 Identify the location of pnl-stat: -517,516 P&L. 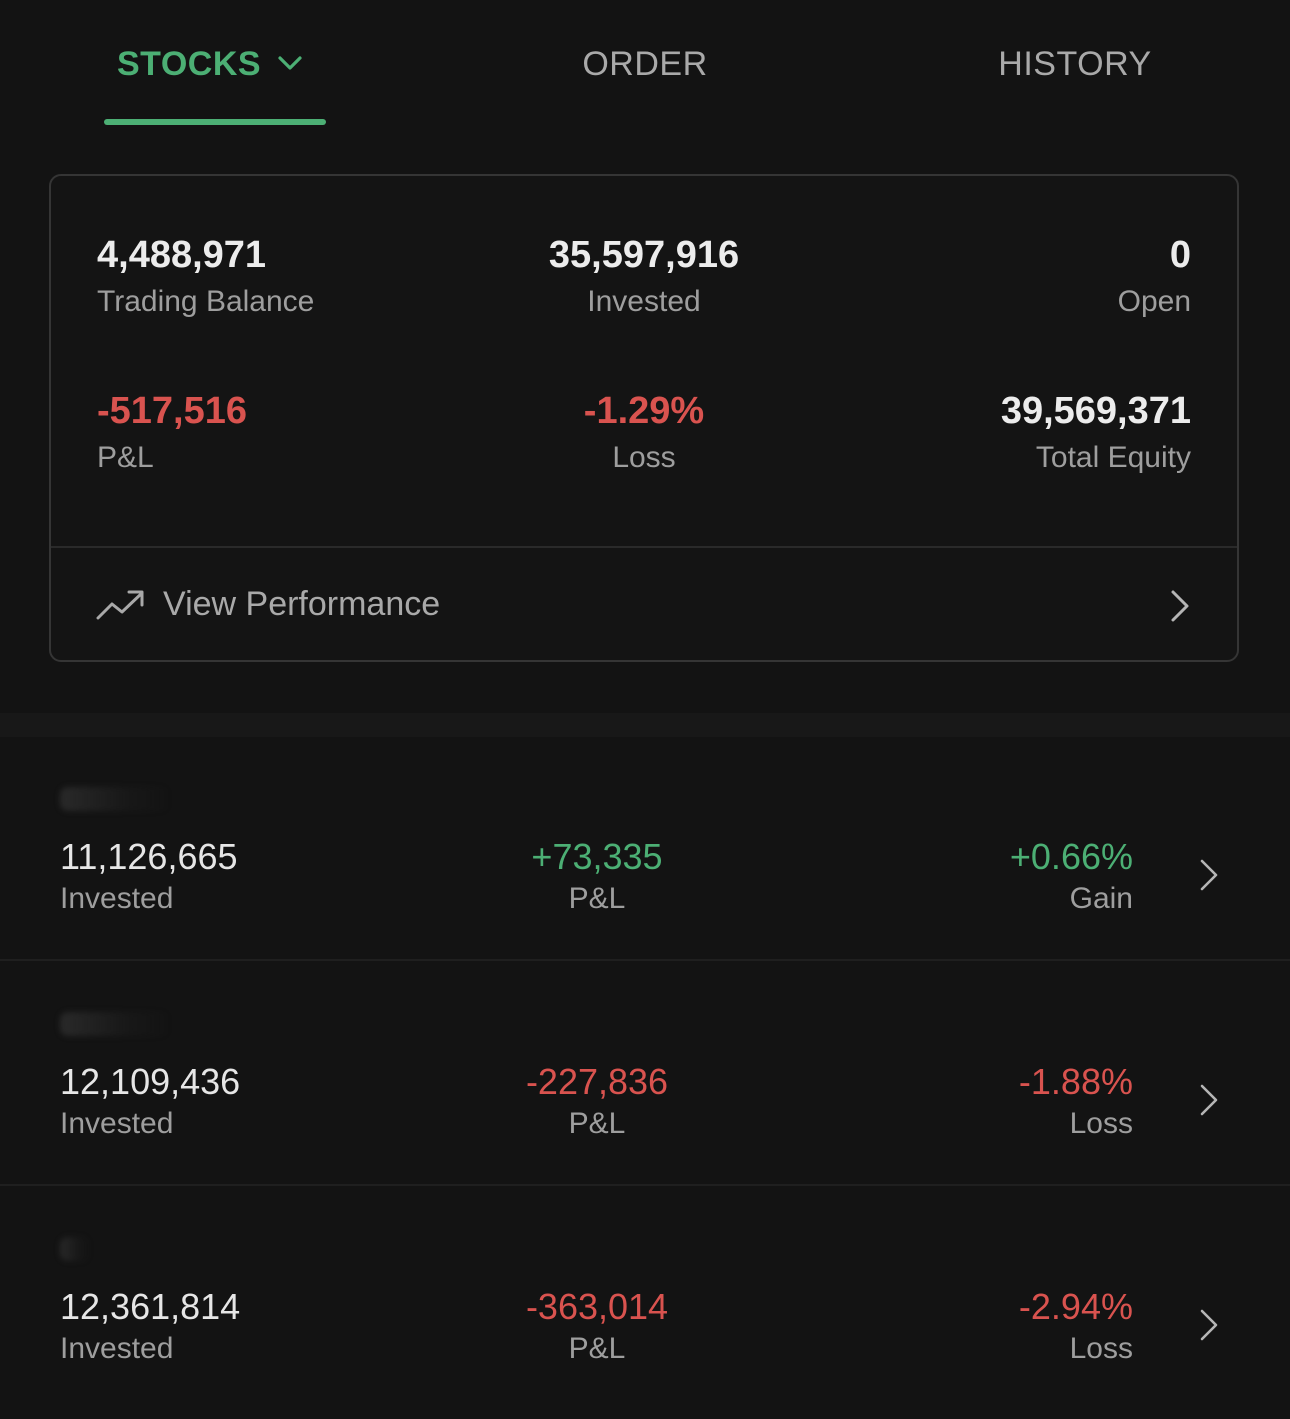
(277, 433).